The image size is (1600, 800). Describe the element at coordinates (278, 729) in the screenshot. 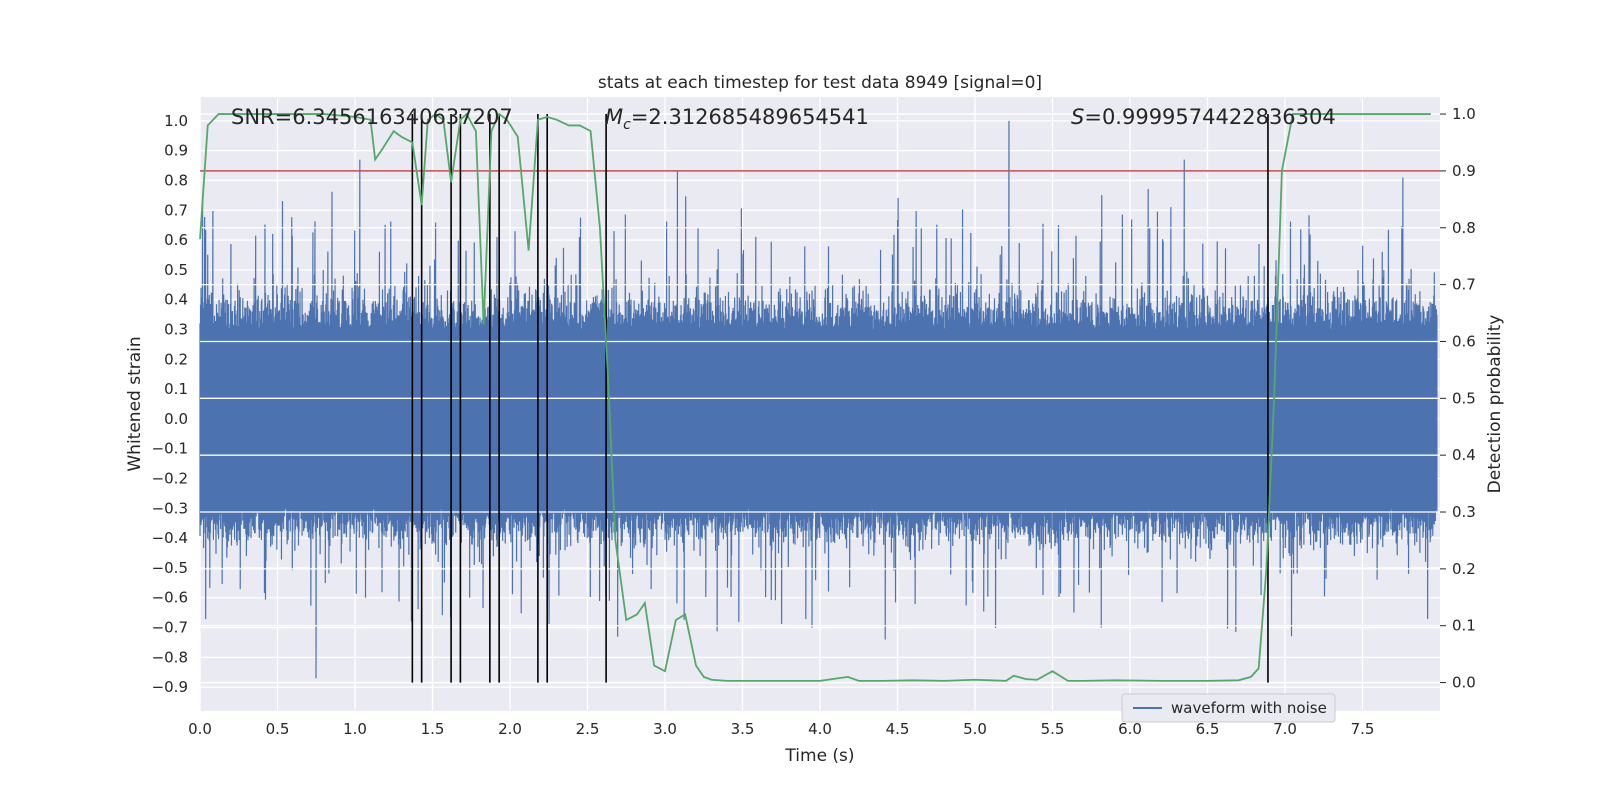

I see `x-tick-label: 0.5` at that location.